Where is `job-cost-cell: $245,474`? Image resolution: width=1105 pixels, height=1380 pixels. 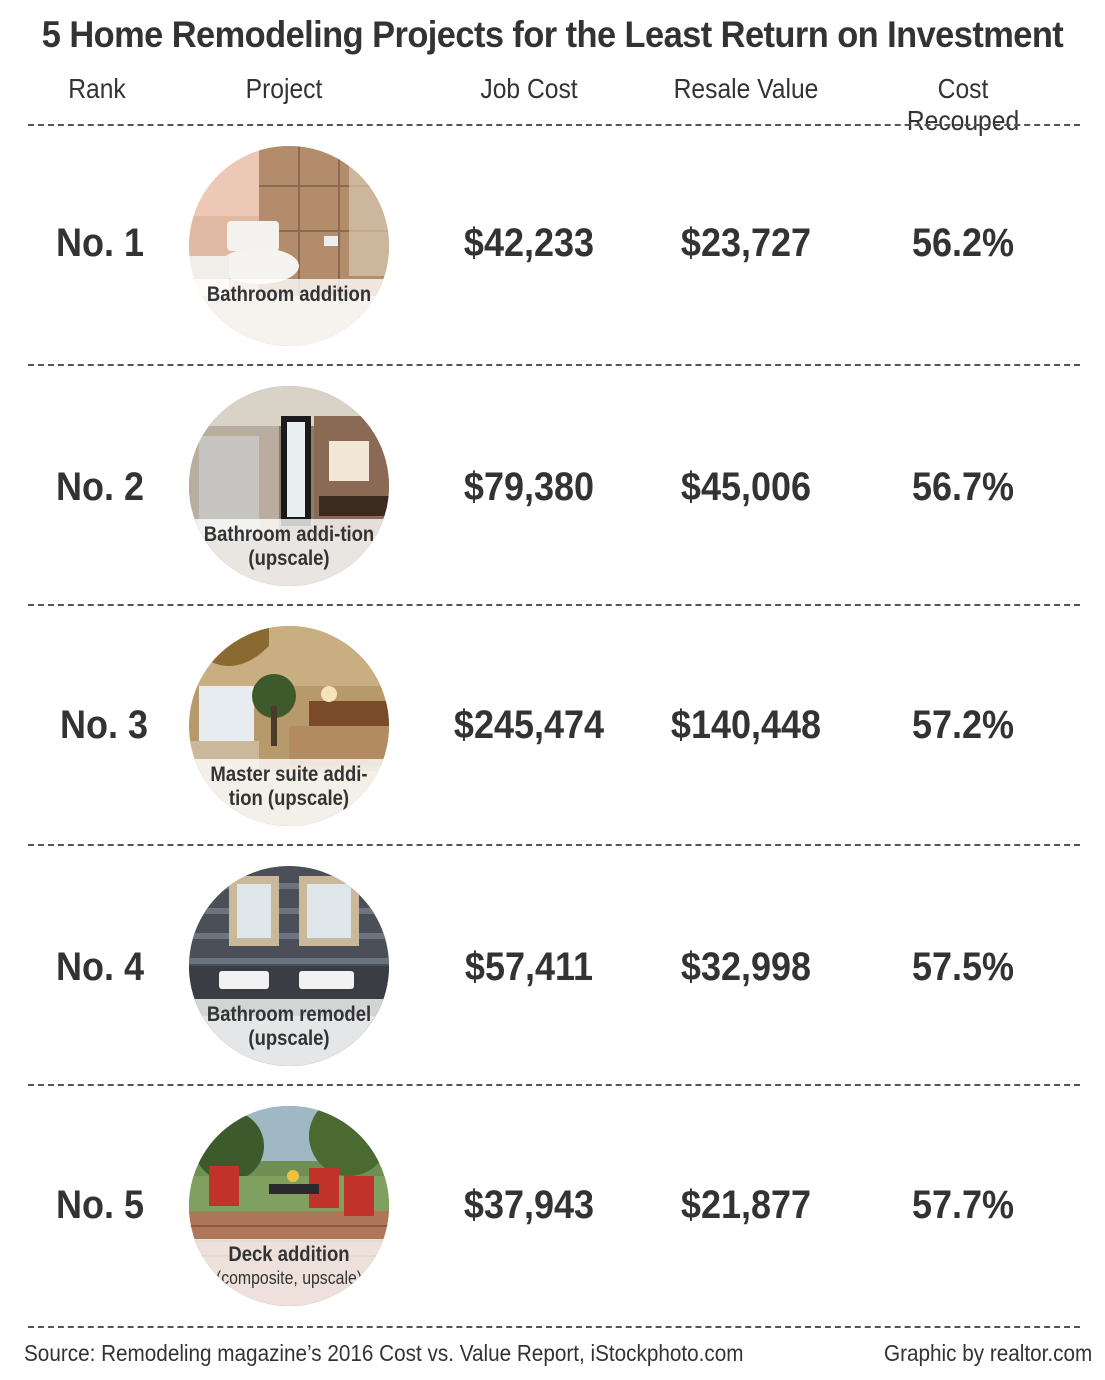
job-cost-cell: $245,474 is located at coordinates (529, 725).